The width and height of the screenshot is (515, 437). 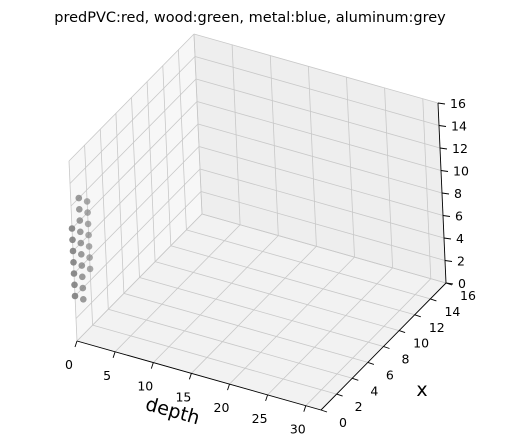 I want to click on x-tick-label: 2, so click(x=359, y=406).